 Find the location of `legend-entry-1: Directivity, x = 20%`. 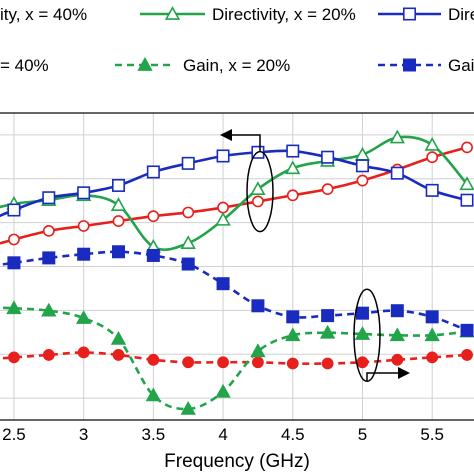

legend-entry-1: Directivity, x = 20% is located at coordinates (248, 14).